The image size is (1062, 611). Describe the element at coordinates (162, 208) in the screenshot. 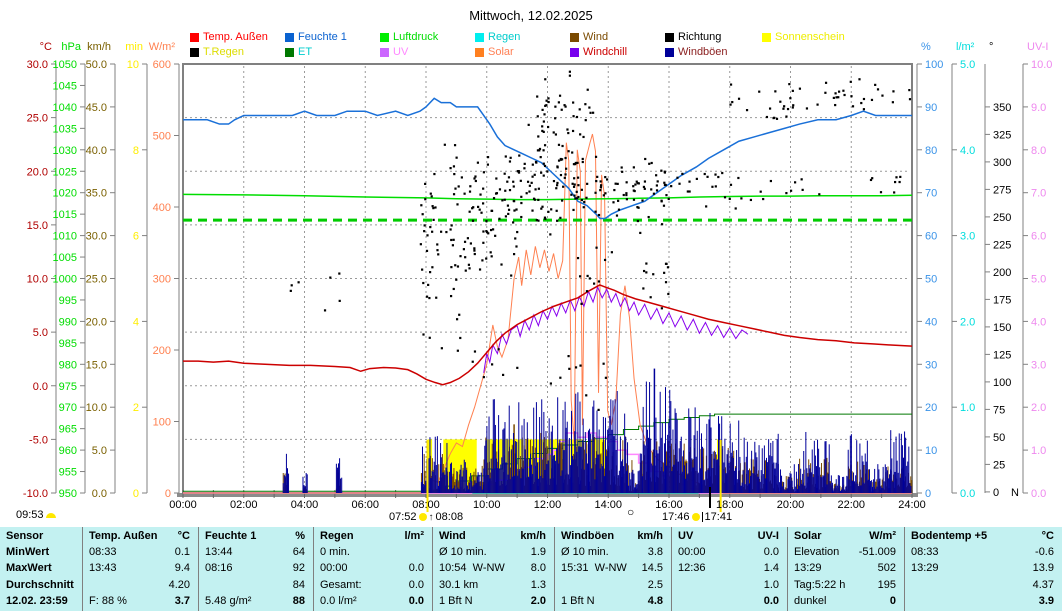

I see `svg-text: 400` at that location.